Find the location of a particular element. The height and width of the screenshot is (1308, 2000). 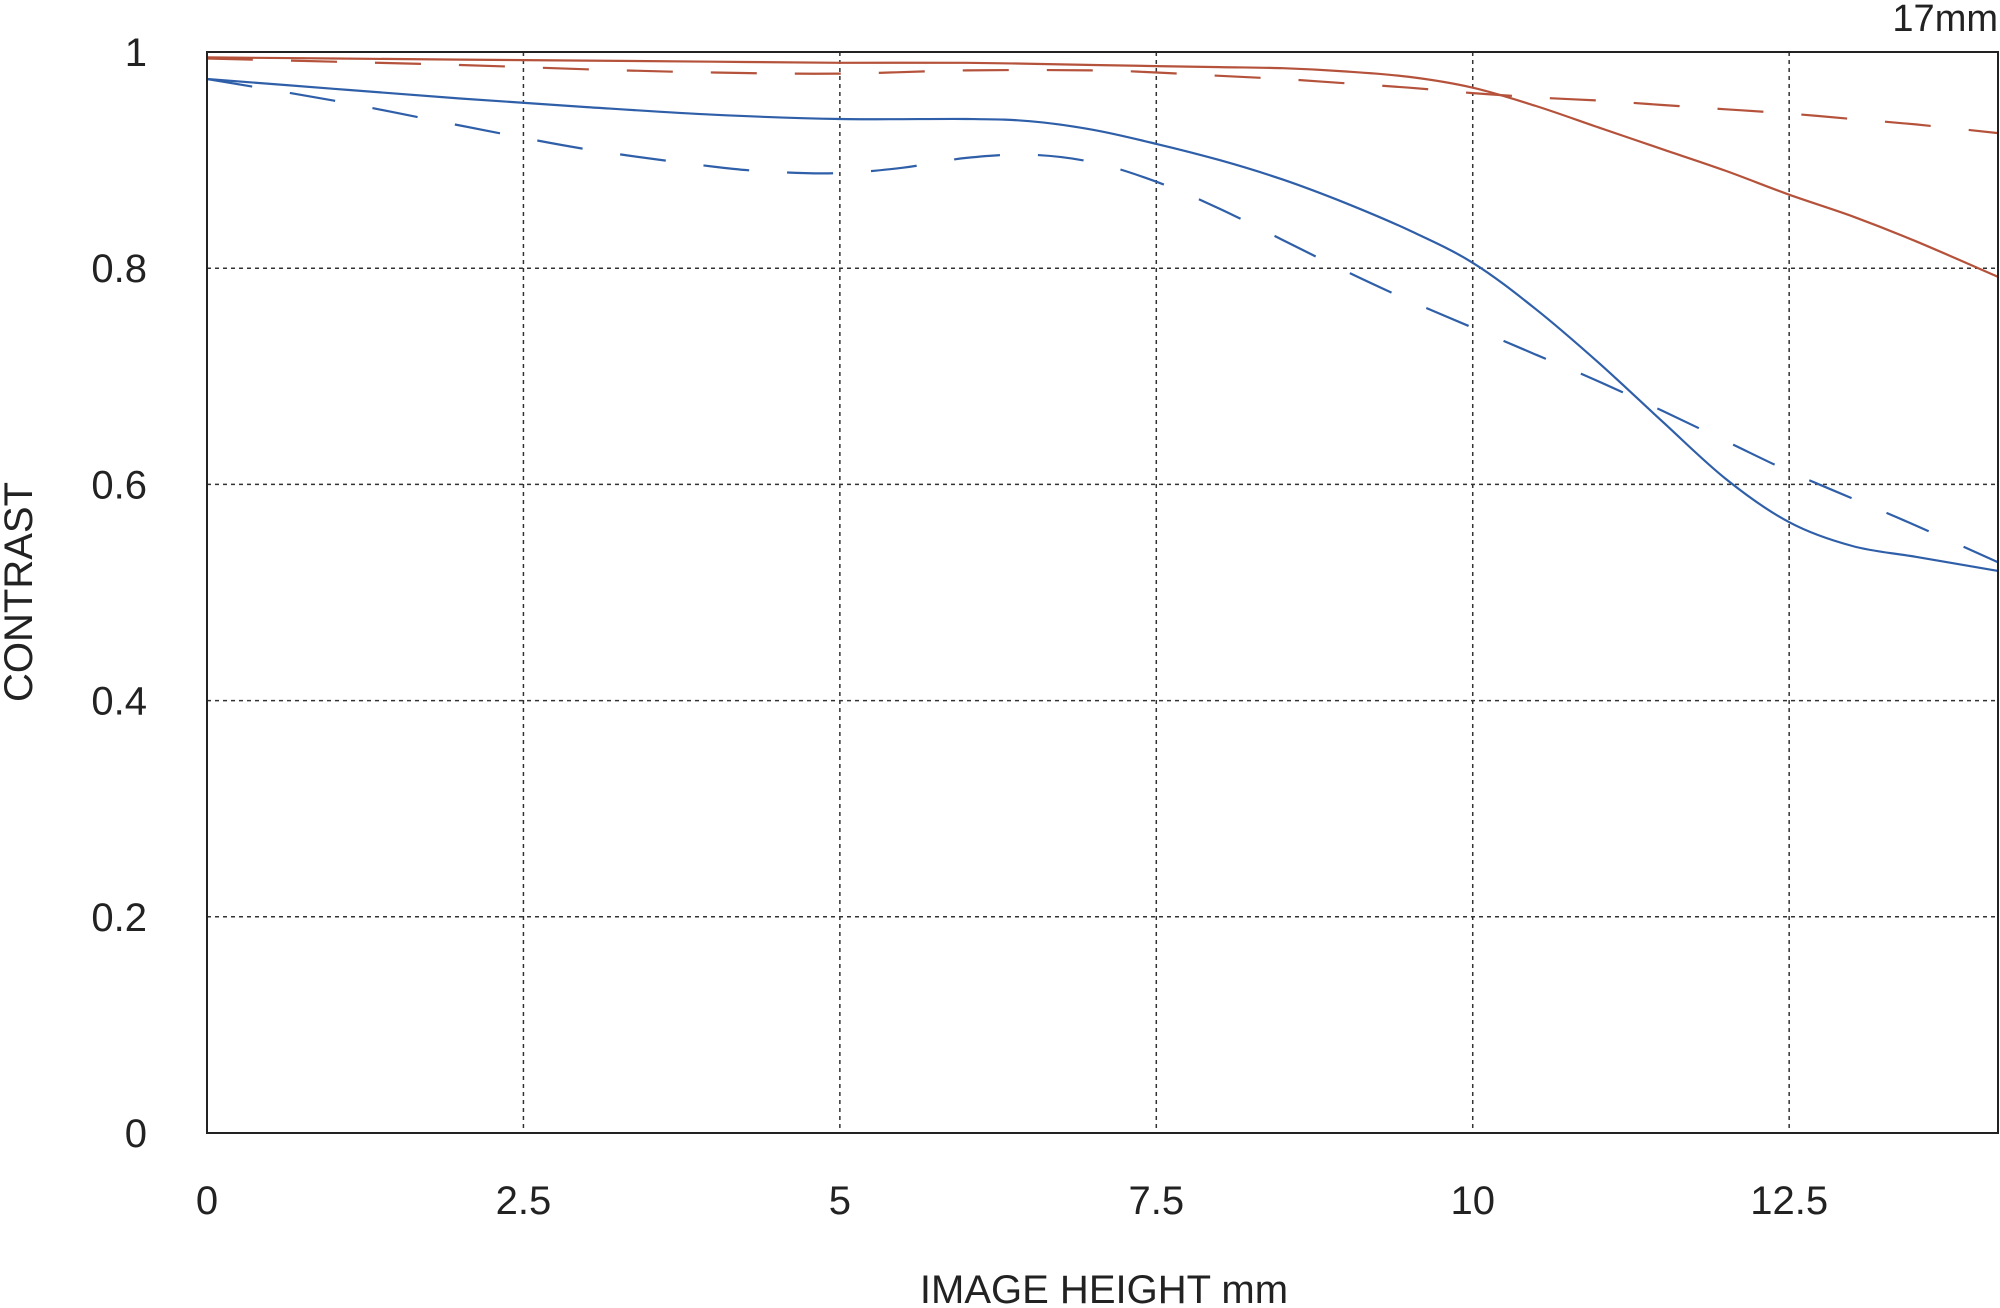

y-axis-title: CONTRAST is located at coordinates (20, 592).